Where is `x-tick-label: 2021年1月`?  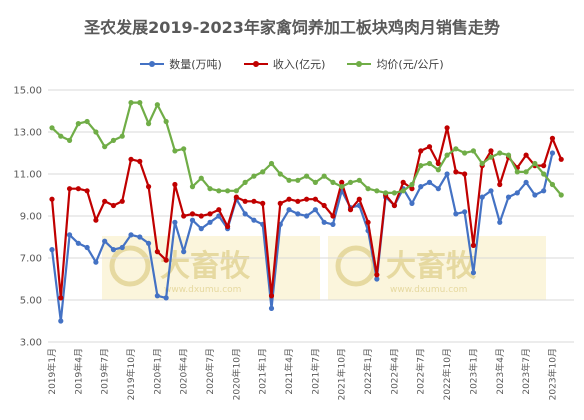 x-tick-label: 2021年1月 is located at coordinates (263, 371).